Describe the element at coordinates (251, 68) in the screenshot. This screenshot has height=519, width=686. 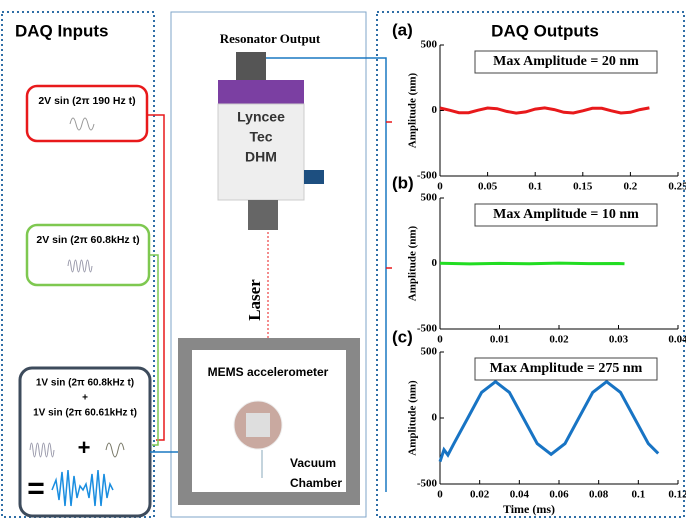
I see `camera` at that location.